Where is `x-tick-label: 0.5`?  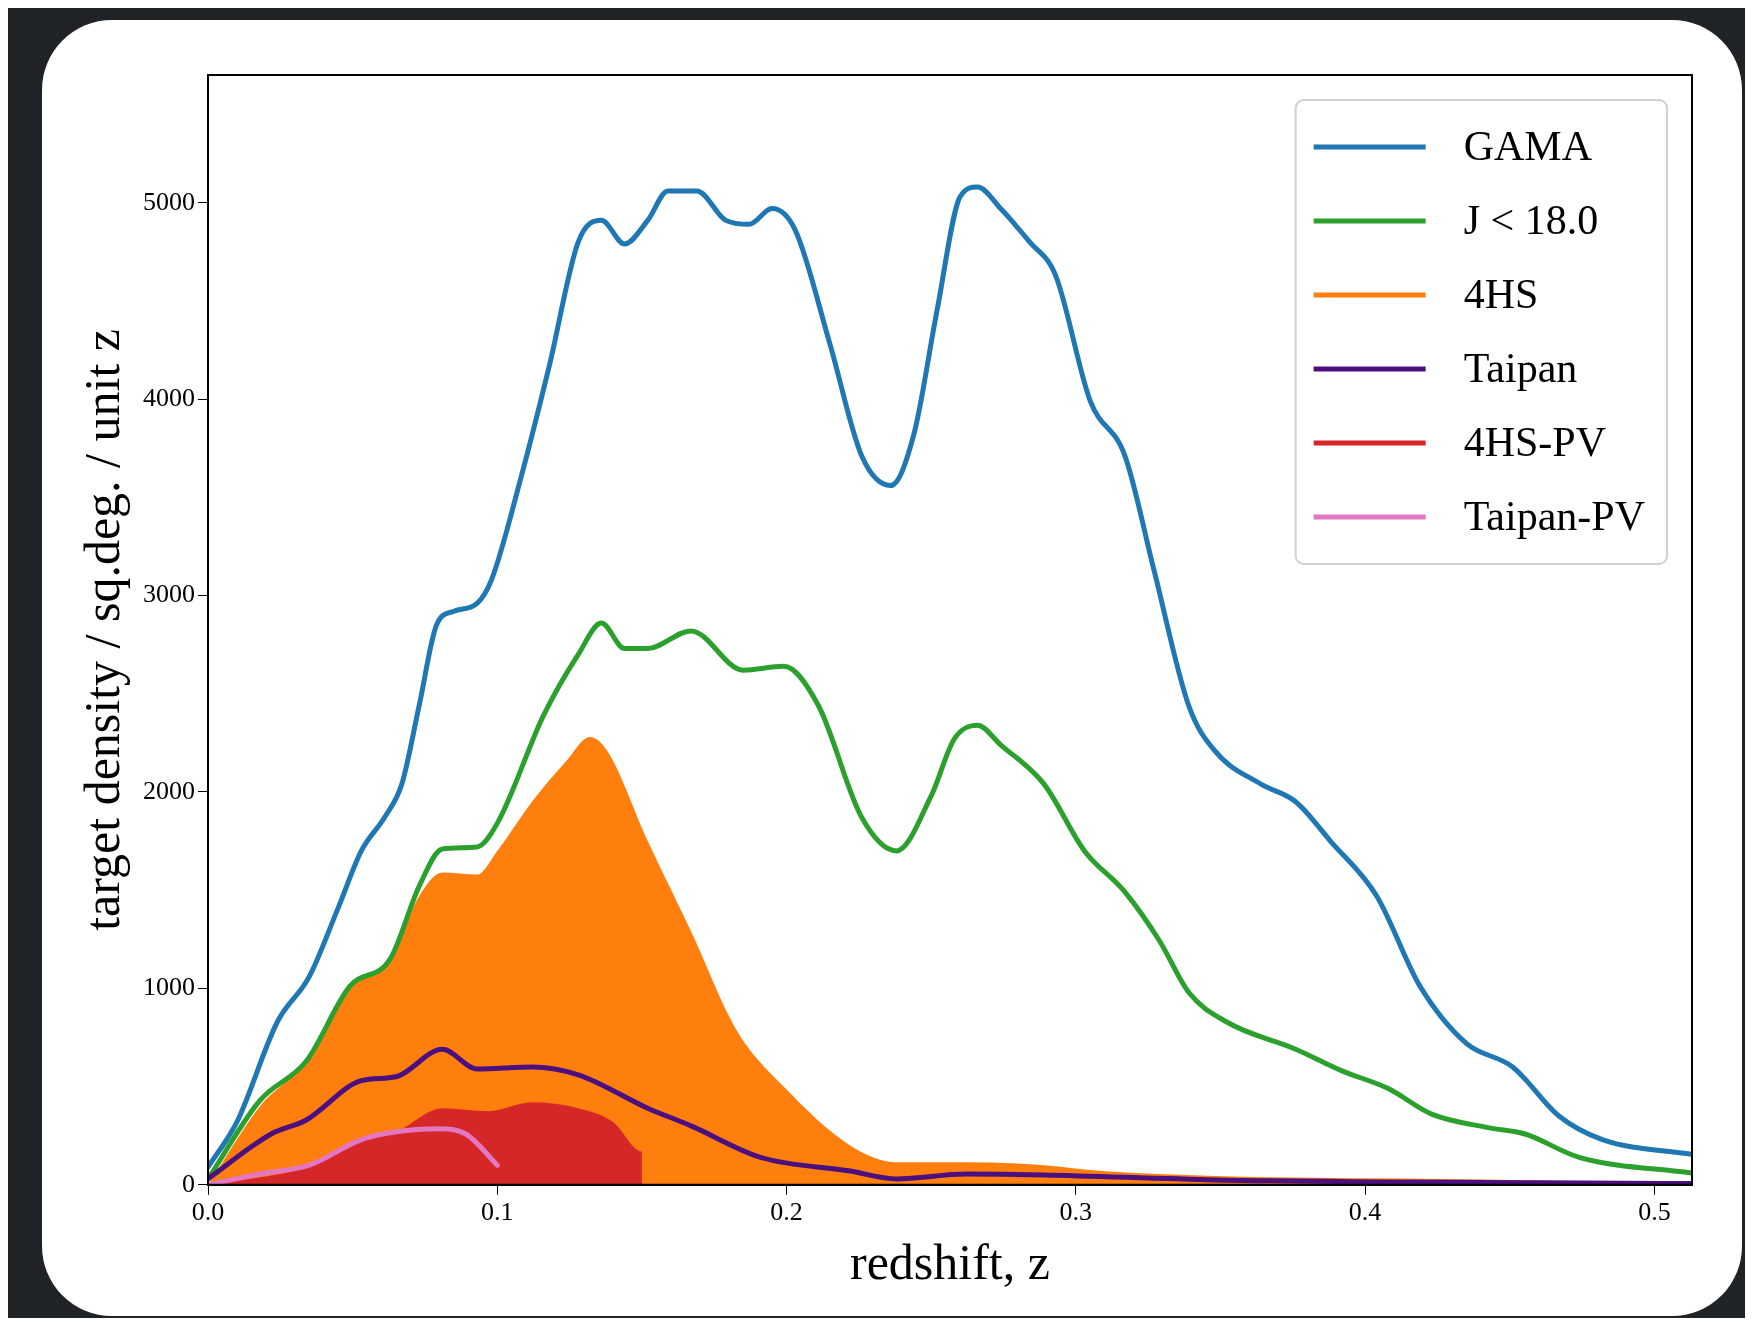
x-tick-label: 0.5 is located at coordinates (1654, 1212).